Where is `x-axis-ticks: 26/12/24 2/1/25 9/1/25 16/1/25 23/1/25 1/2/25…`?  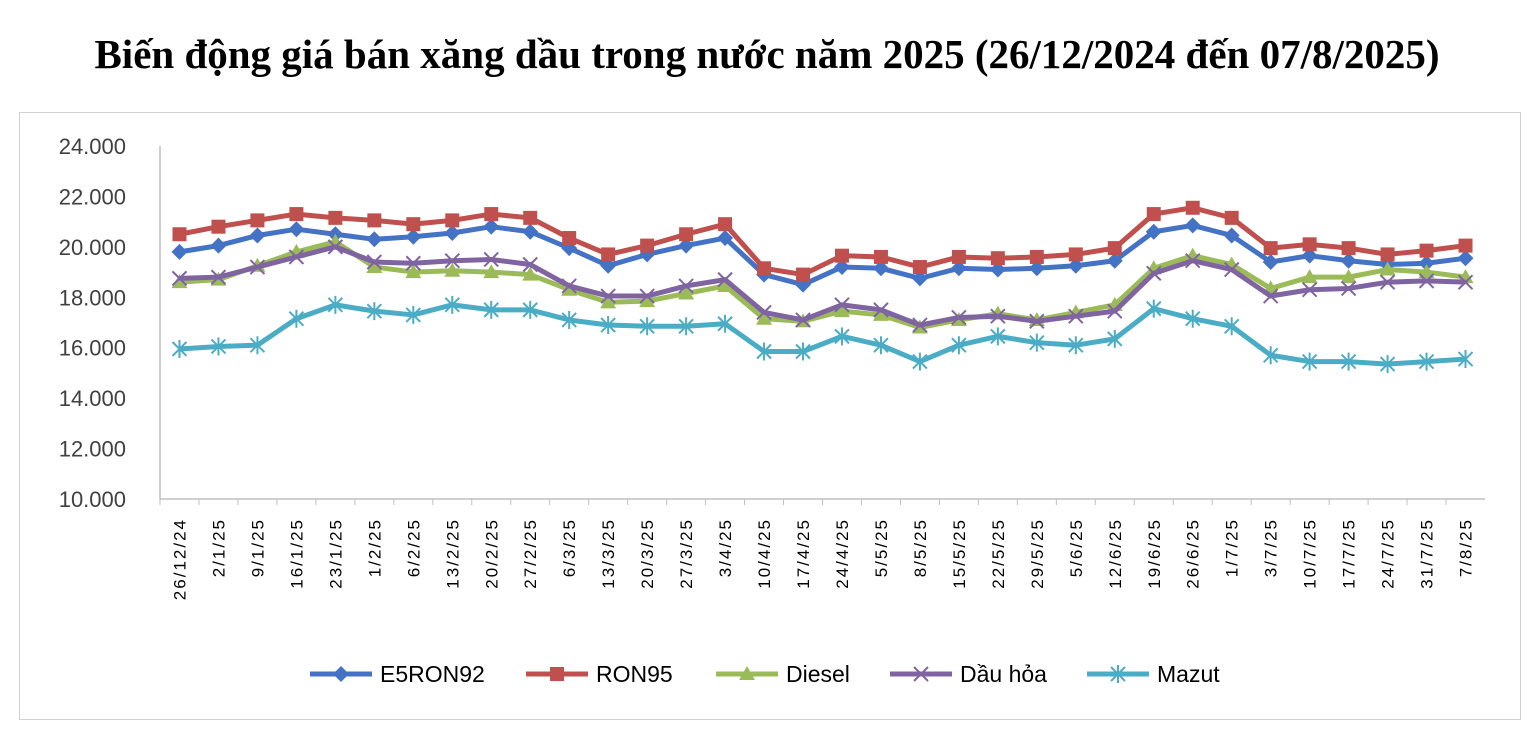 x-axis-ticks: 26/12/24 2/1/25 9/1/25 16/1/25 23/1/25 1/2/25… is located at coordinates (817, 549).